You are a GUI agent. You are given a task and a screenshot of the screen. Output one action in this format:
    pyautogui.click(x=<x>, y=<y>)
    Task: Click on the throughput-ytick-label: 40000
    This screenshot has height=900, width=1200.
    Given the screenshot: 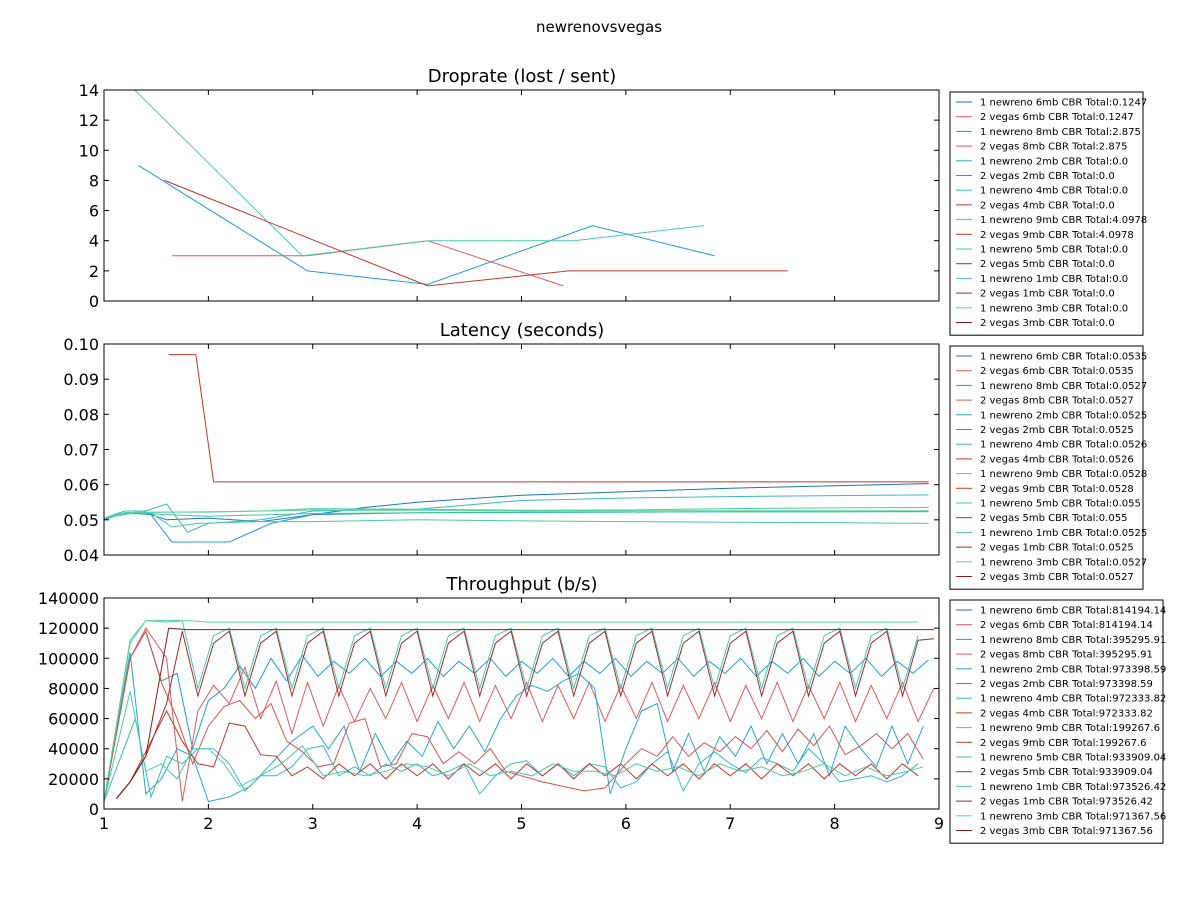 What is the action you would take?
    pyautogui.click(x=73, y=749)
    